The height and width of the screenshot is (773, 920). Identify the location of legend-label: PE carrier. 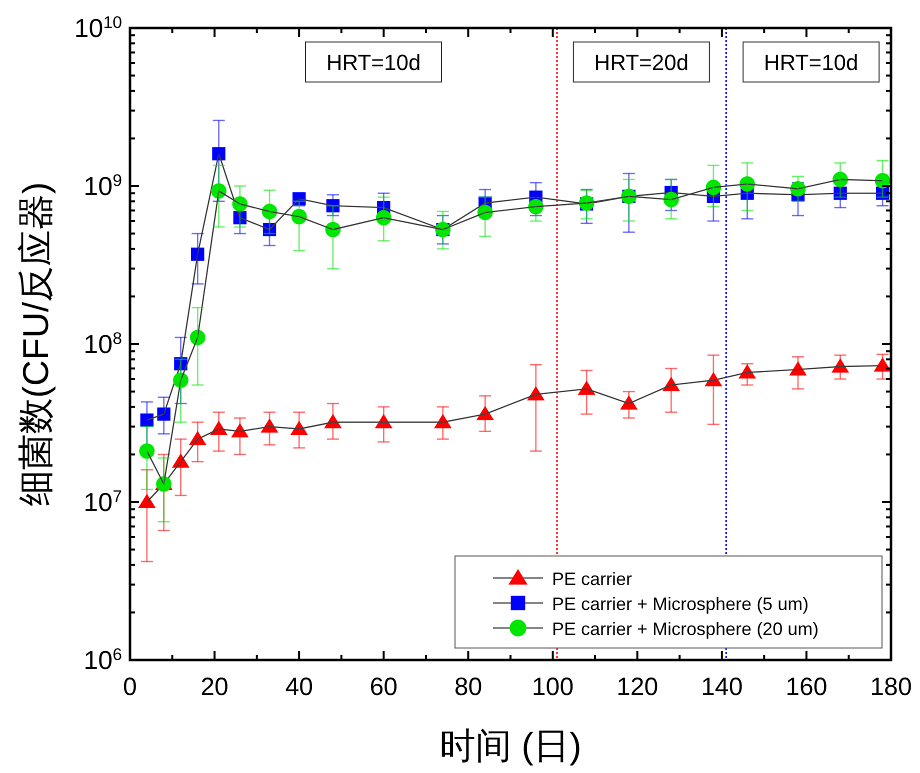
(592, 579).